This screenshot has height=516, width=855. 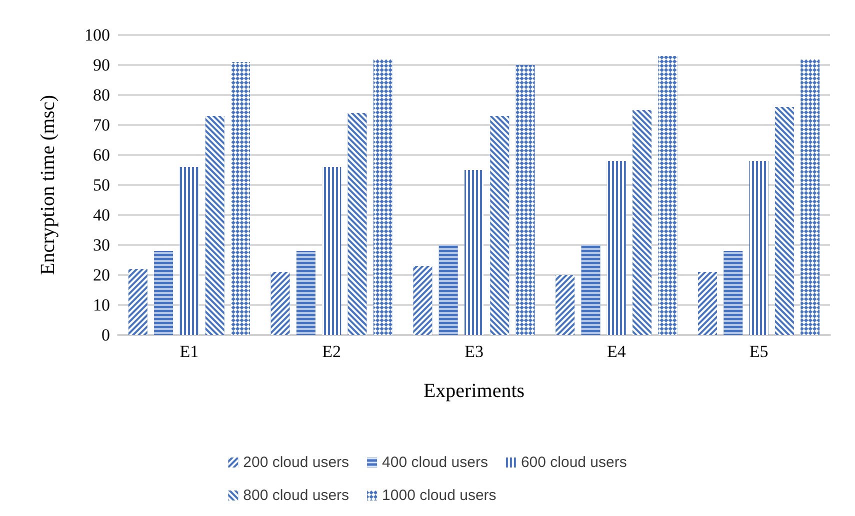 I want to click on y-tick-label: 70, so click(x=101, y=125).